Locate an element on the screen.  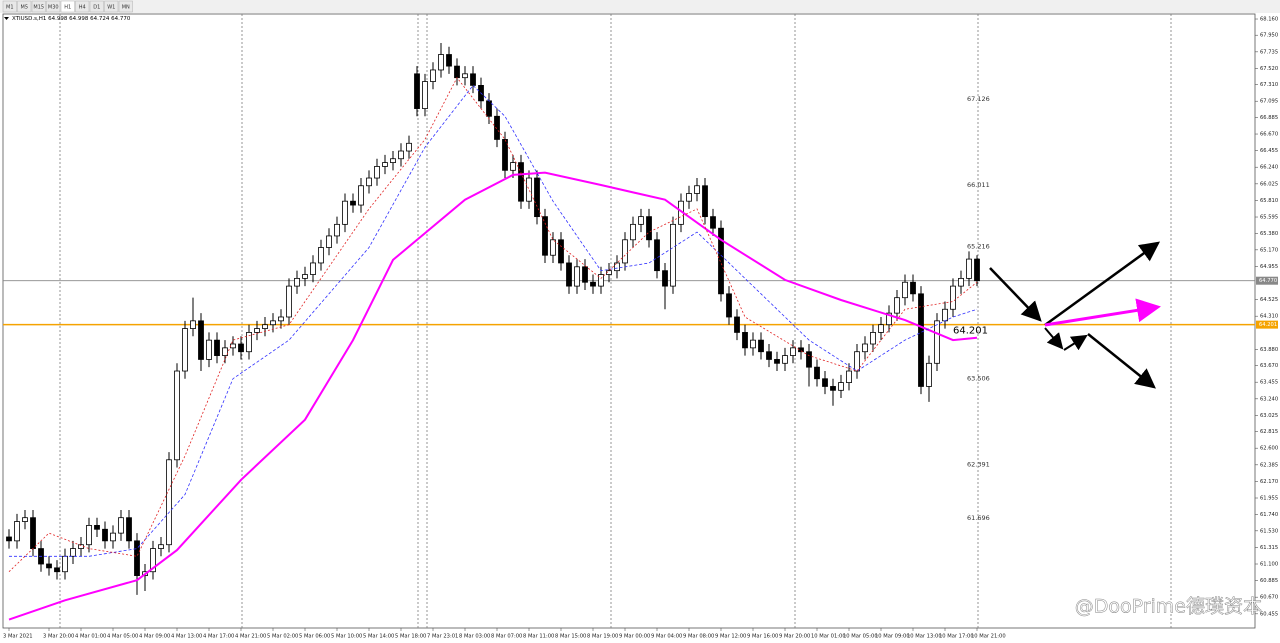
drawn-arrows is located at coordinates (1075, 315).